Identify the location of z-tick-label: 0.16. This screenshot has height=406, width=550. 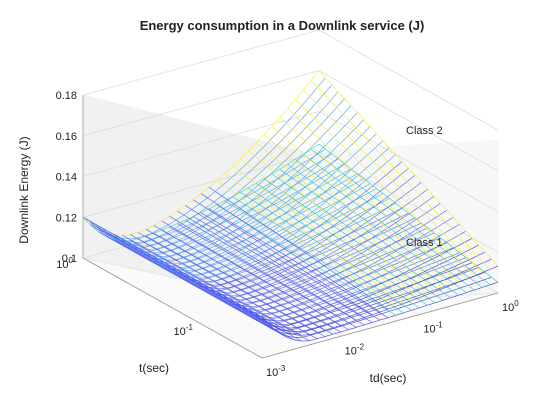
(66, 137).